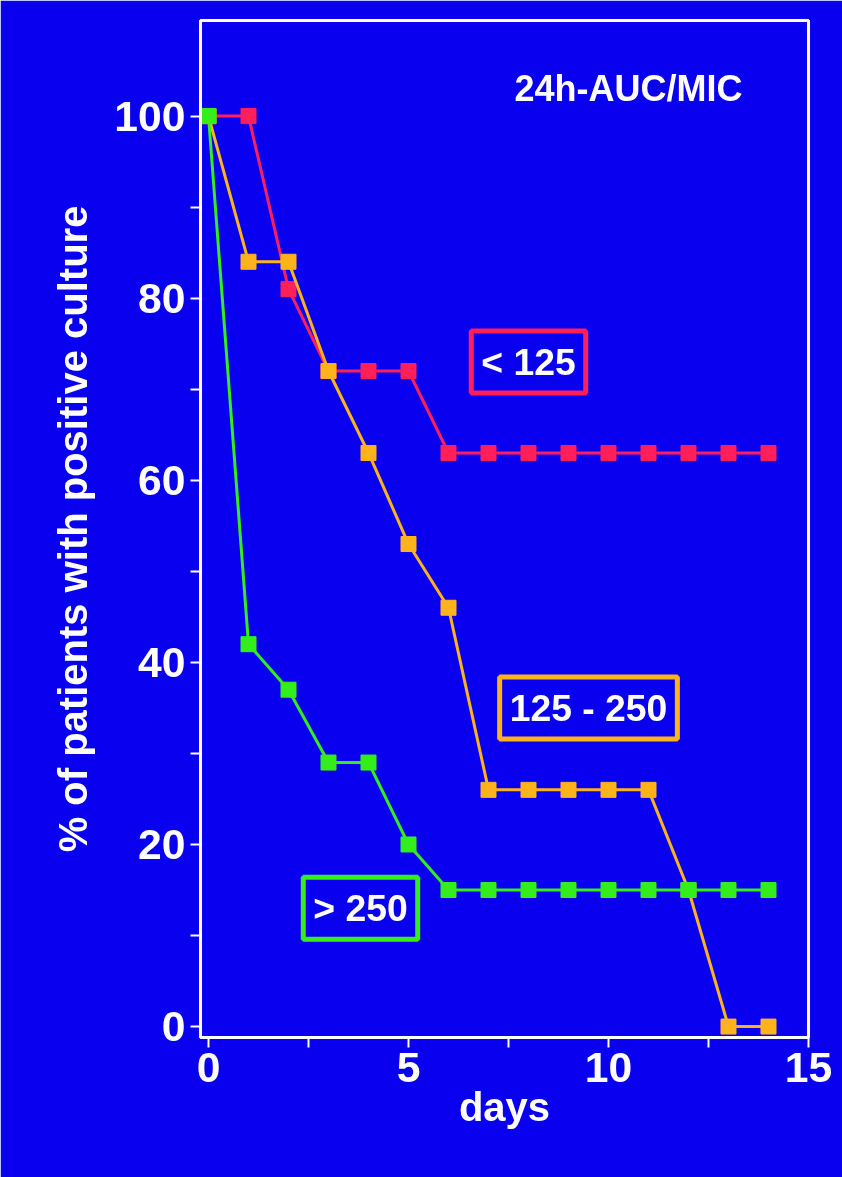 The image size is (842, 1177). What do you see at coordinates (588, 707) in the screenshot?
I see `series-label: 125 - 250` at bounding box center [588, 707].